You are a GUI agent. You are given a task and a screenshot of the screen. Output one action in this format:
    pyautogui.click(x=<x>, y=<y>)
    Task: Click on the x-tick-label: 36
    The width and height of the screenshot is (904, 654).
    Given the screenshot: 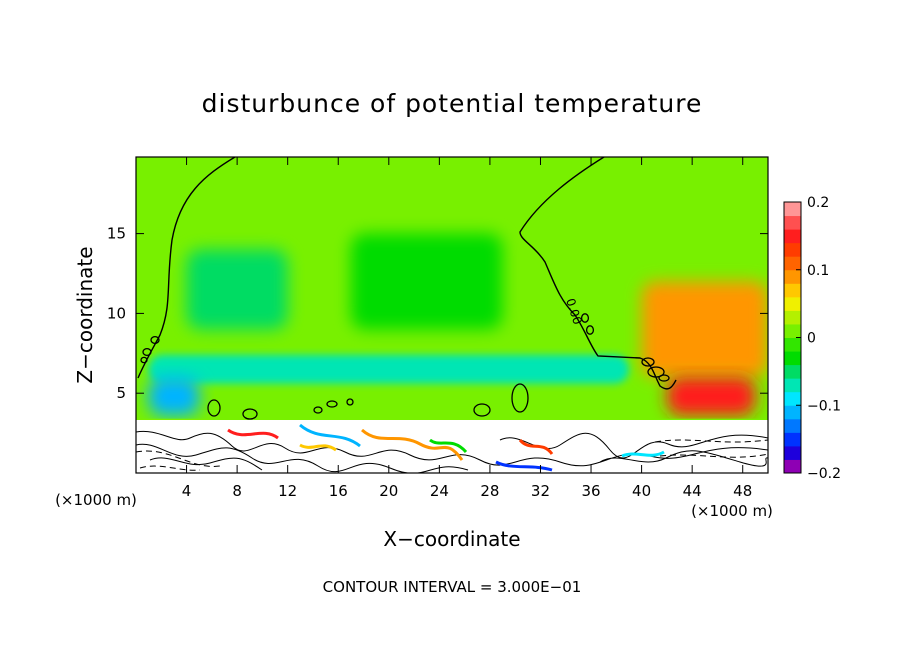 What is the action you would take?
    pyautogui.click(x=590, y=491)
    